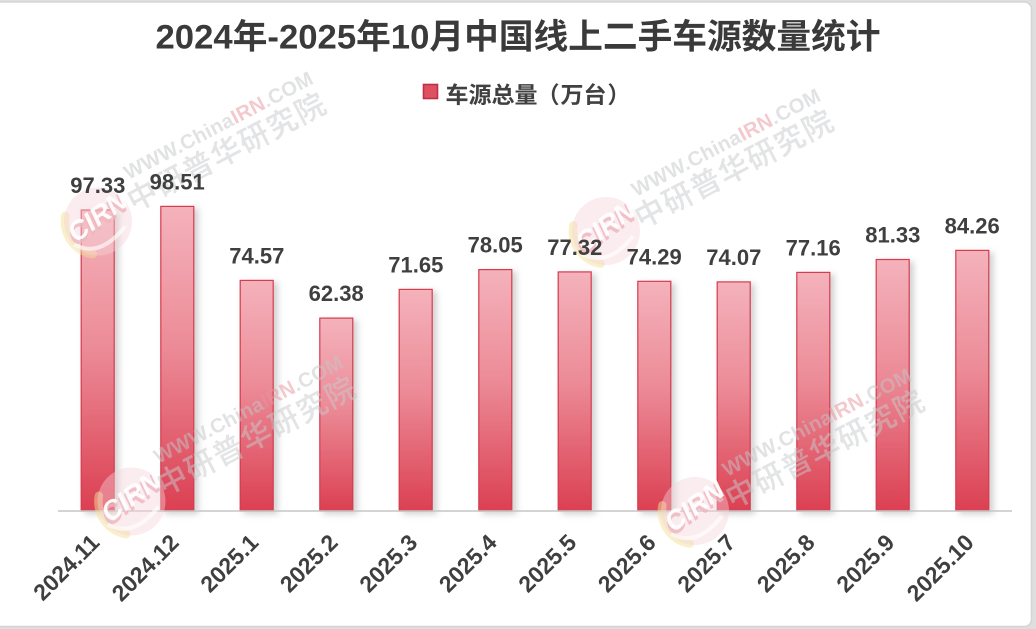 The width and height of the screenshot is (1036, 629). I want to click on svg-text: 10, so click(410, 38).